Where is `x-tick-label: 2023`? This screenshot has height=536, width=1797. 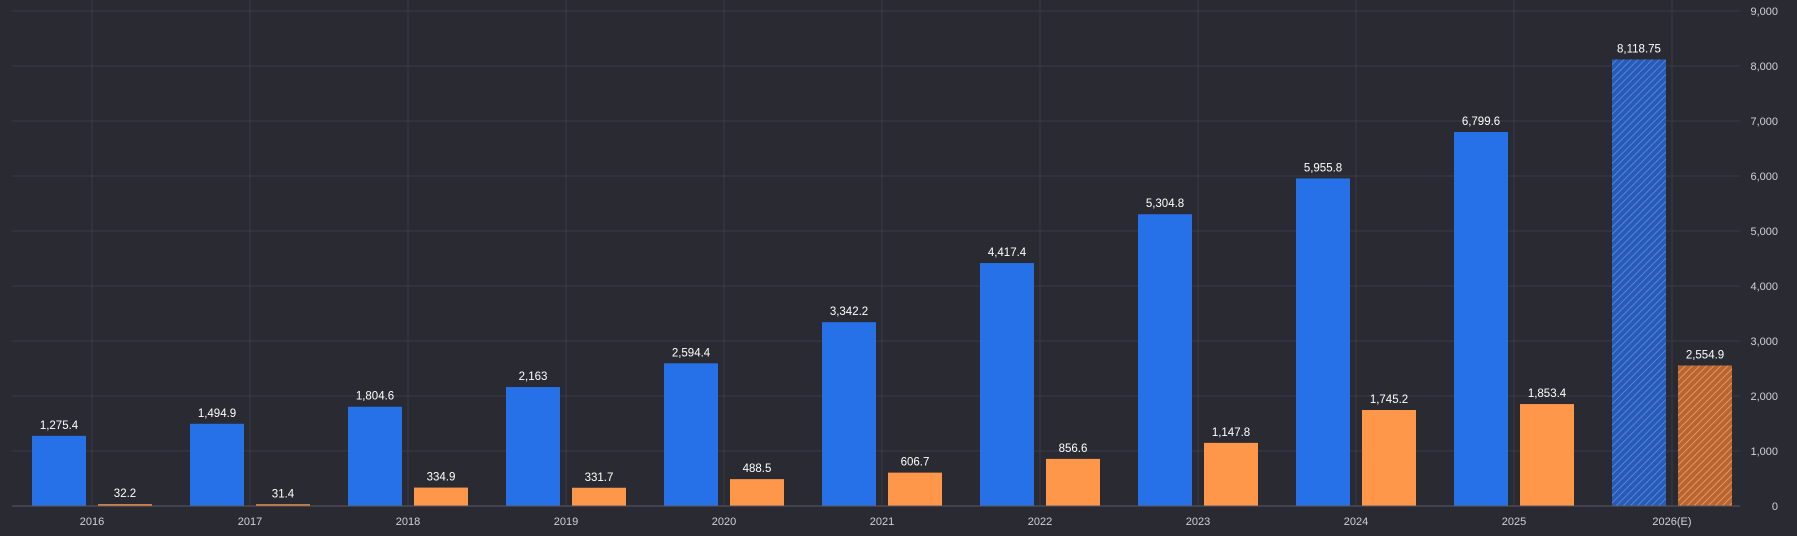
x-tick-label: 2023 is located at coordinates (1198, 522).